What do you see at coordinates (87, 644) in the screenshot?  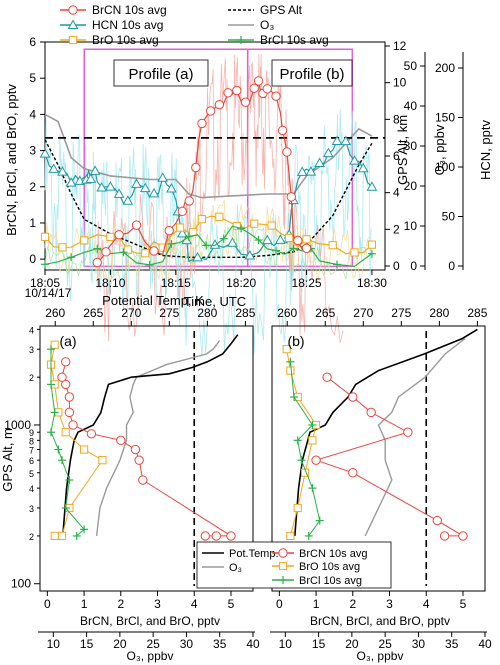 I see `o3-tick-label: 15` at bounding box center [87, 644].